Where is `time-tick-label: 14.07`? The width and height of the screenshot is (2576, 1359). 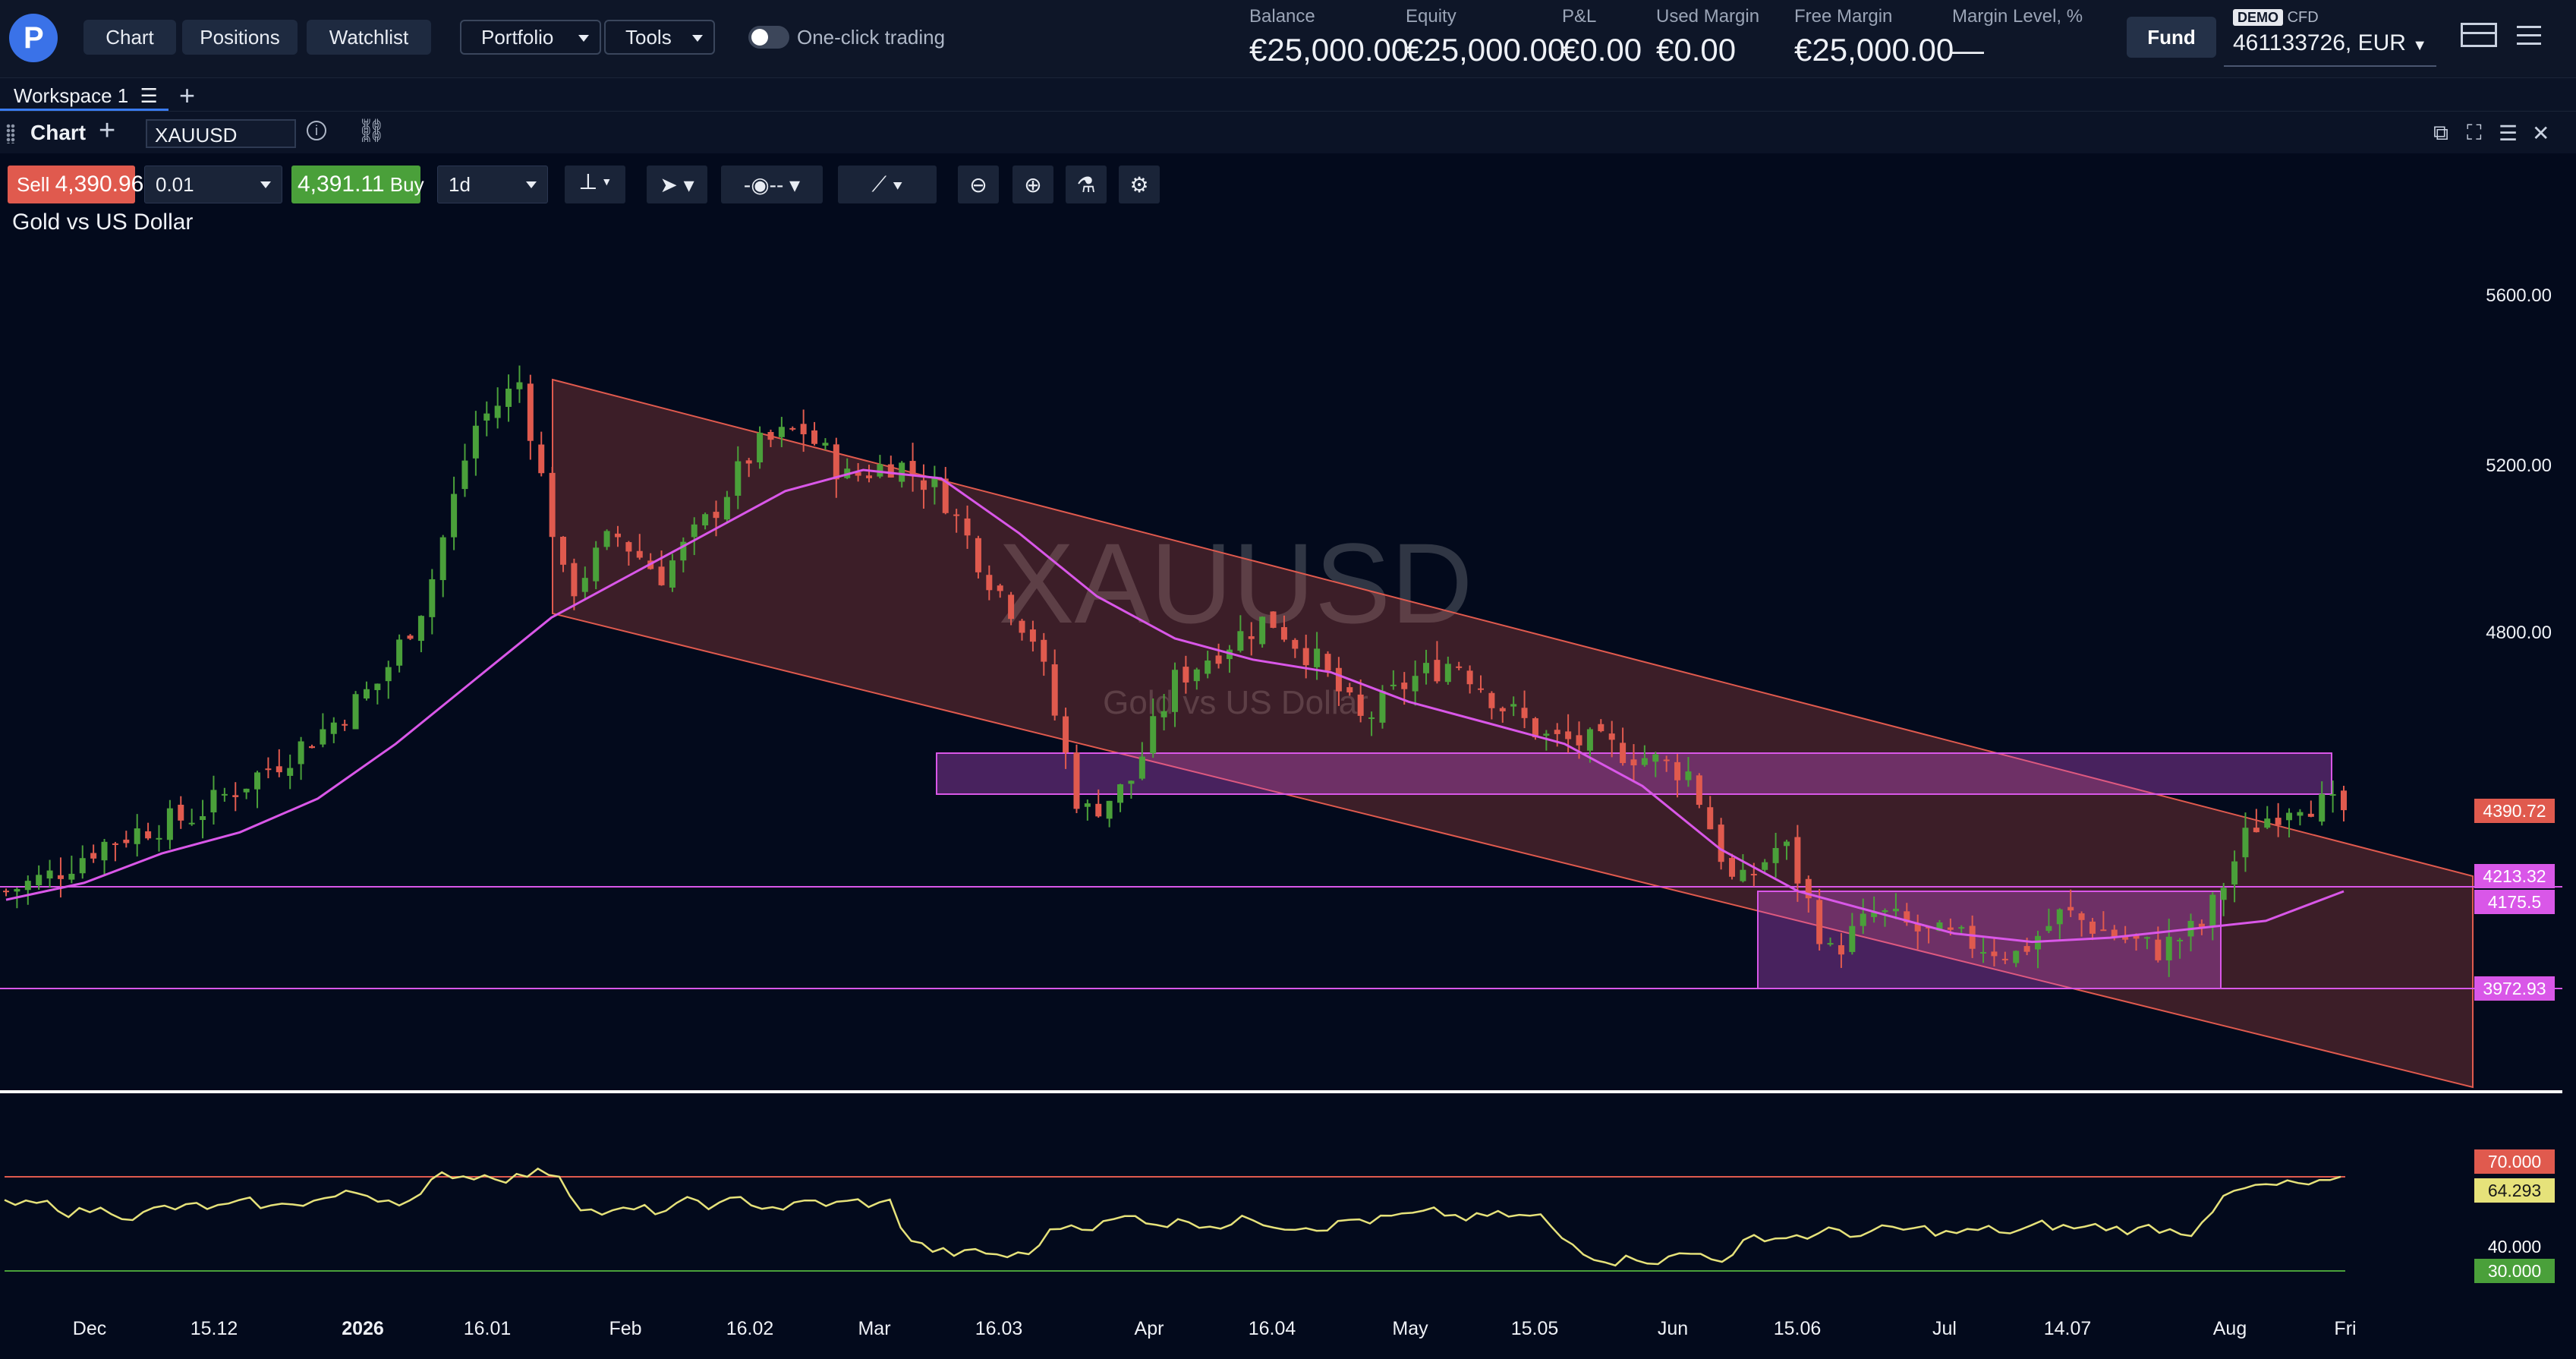 time-tick-label: 14.07 is located at coordinates (2068, 1328).